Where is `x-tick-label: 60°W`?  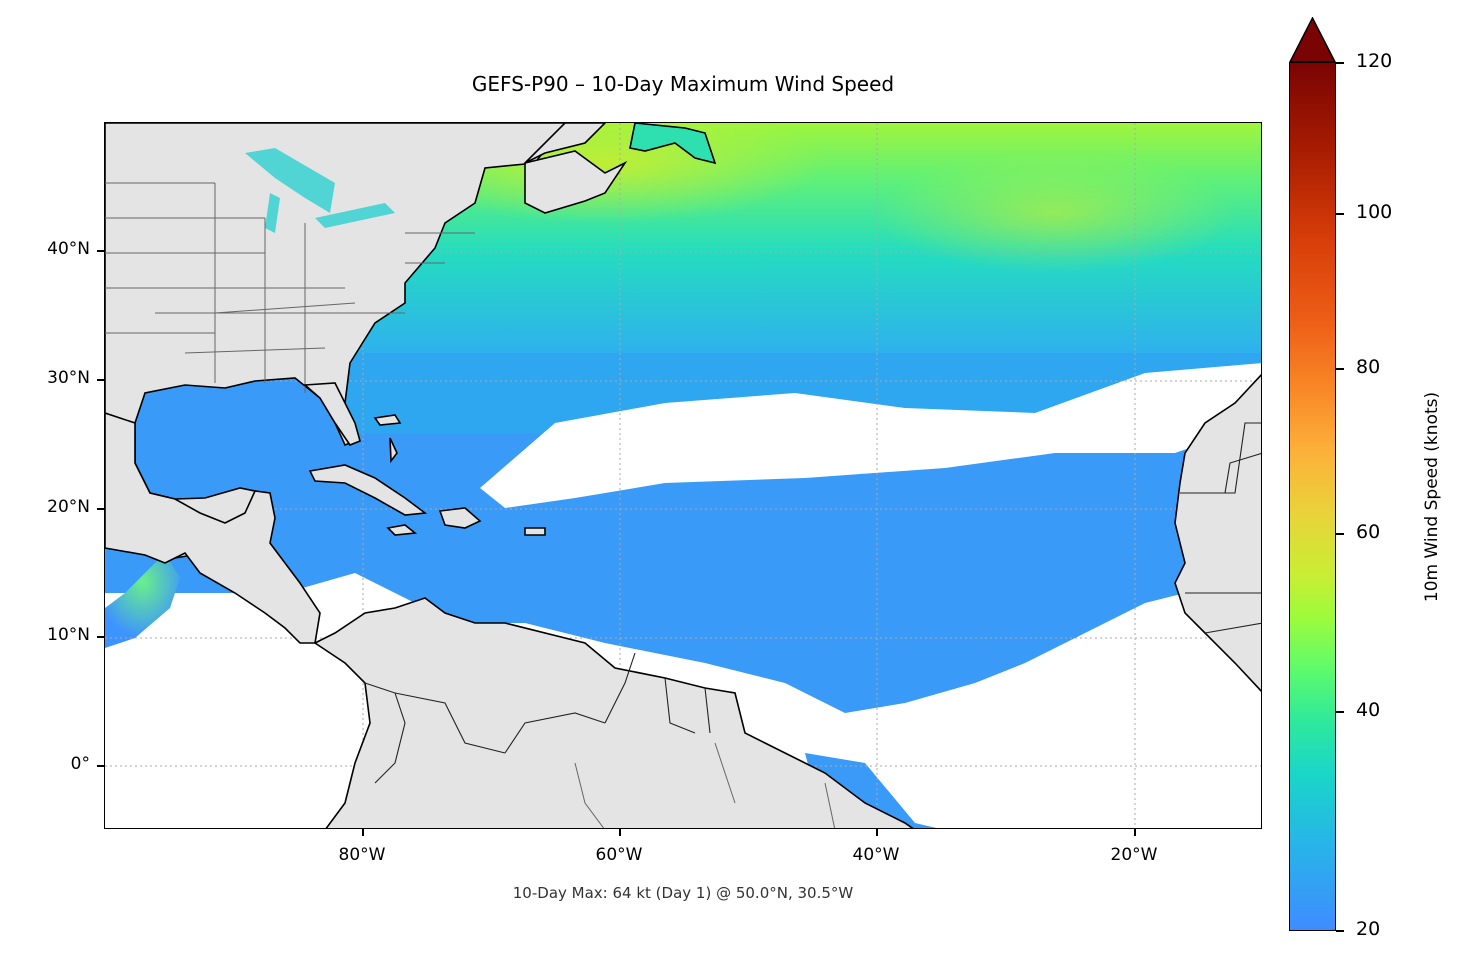 x-tick-label: 60°W is located at coordinates (619, 855).